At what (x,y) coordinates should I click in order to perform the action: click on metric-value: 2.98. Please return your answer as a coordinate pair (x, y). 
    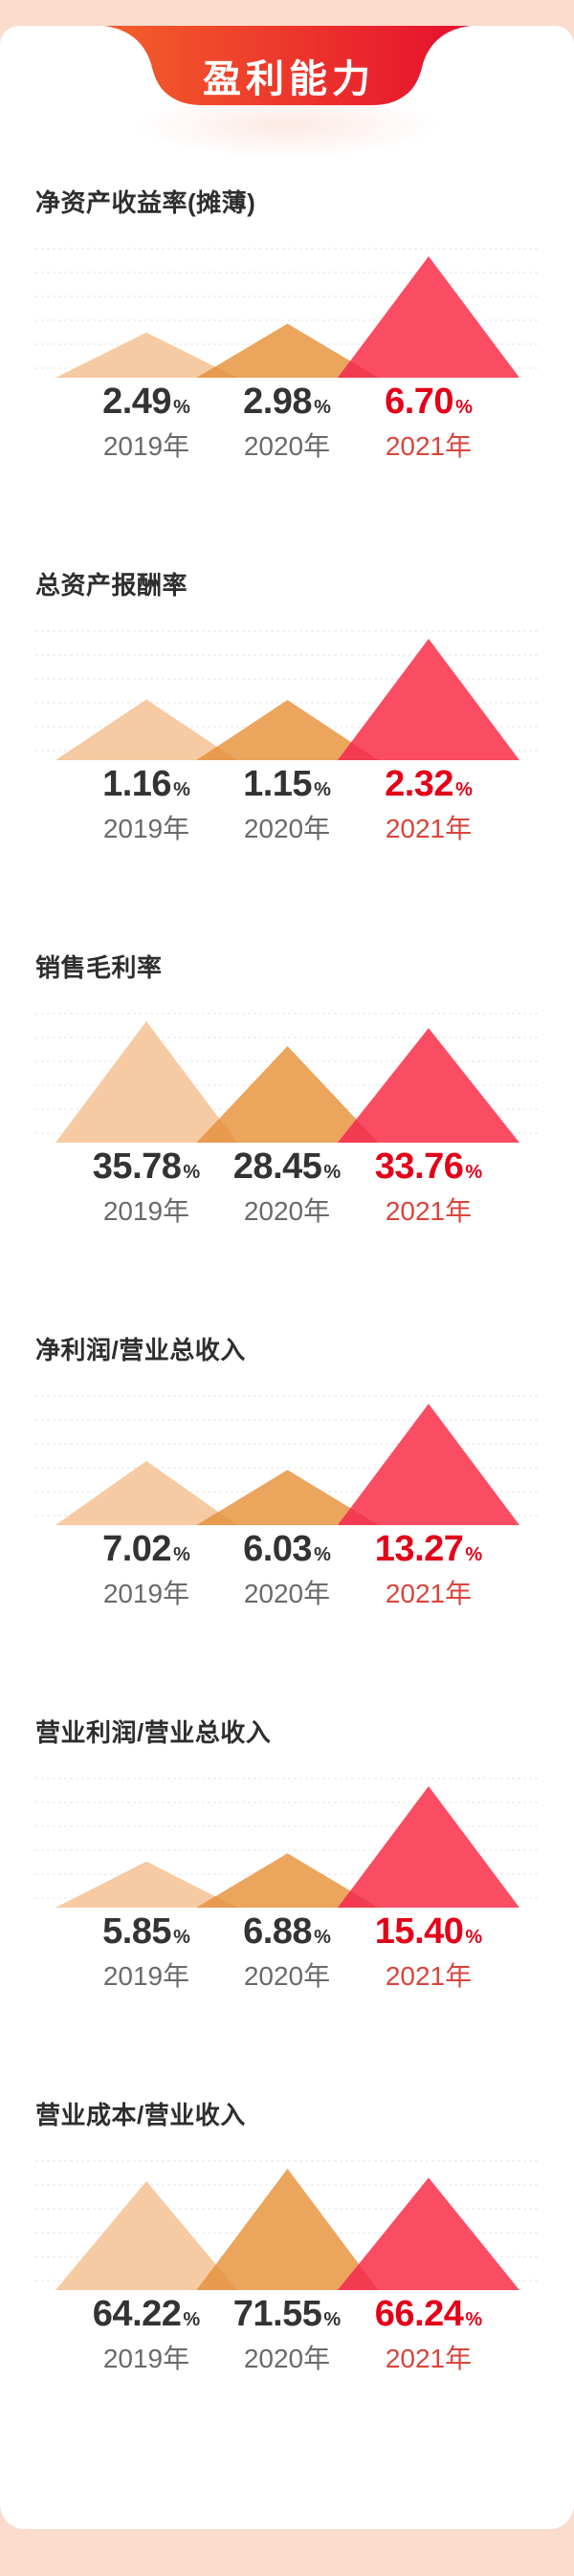
    Looking at the image, I should click on (278, 402).